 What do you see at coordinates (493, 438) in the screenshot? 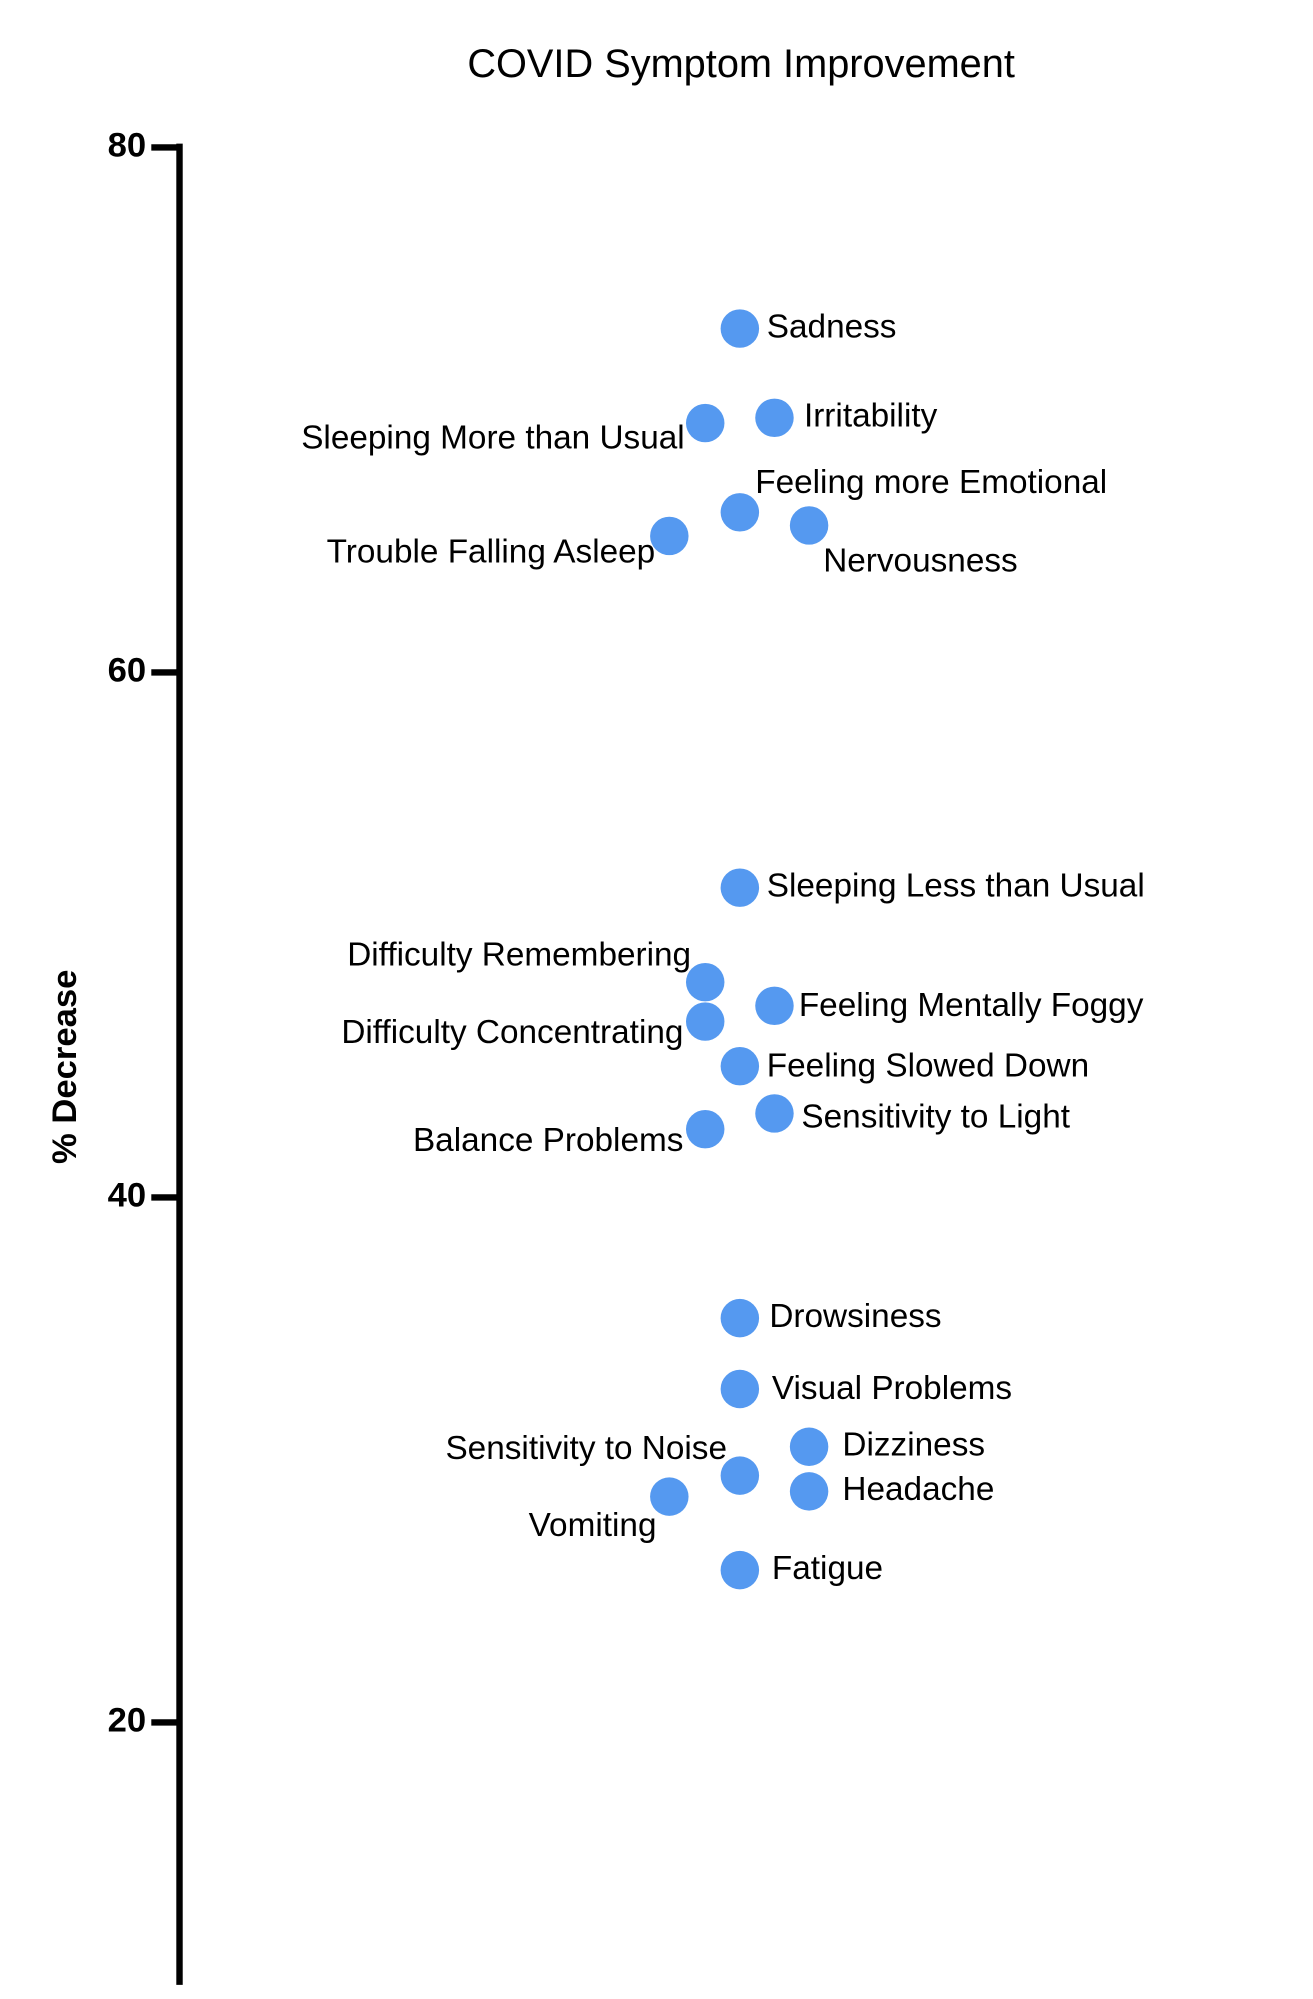
I see `point-label: Sleeping More than Usual` at bounding box center [493, 438].